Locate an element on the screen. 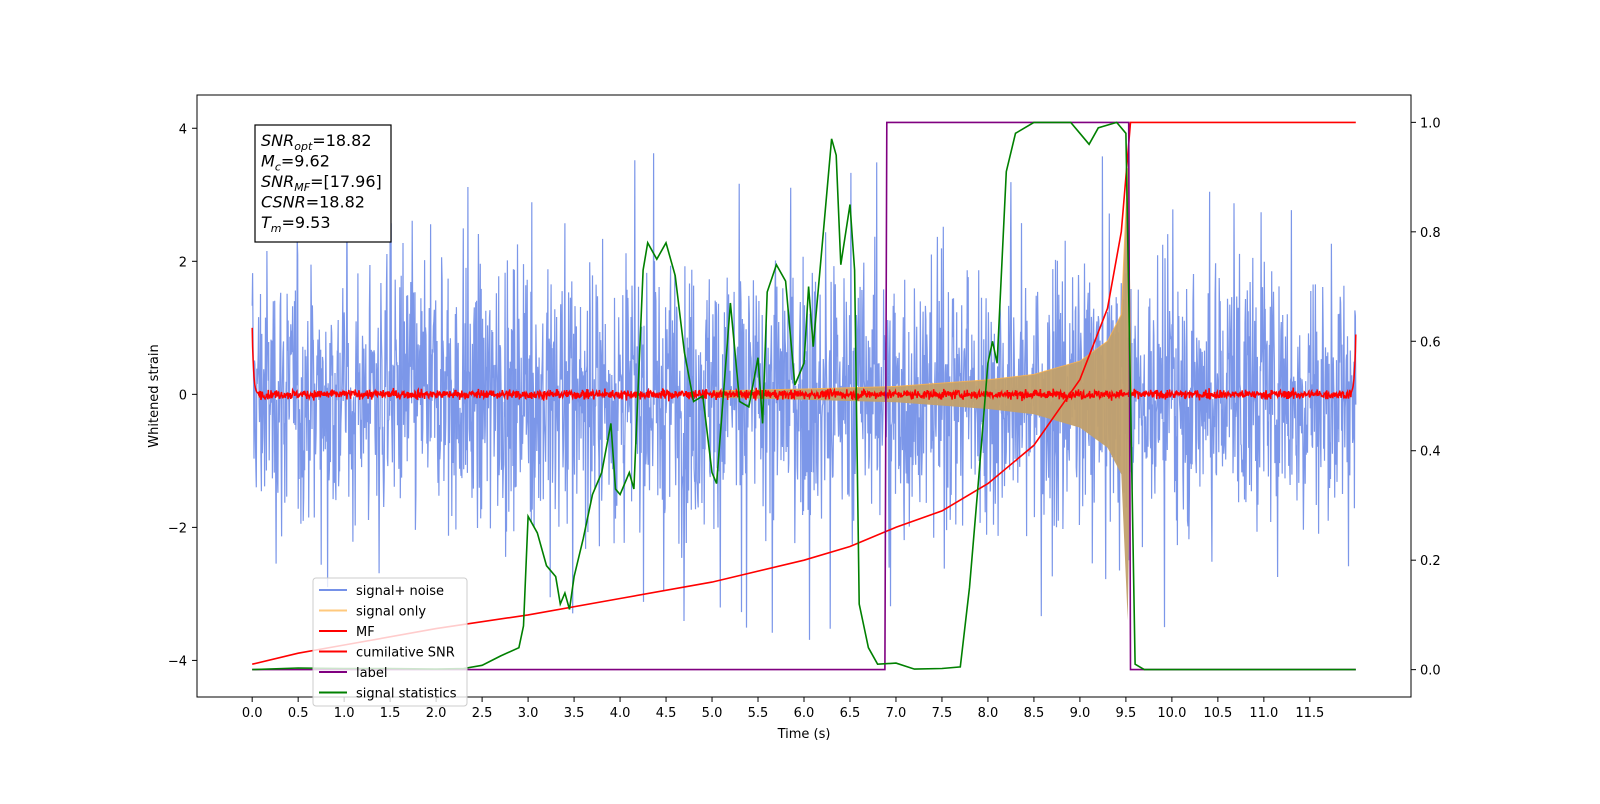 The image size is (1600, 804). mf-line is located at coordinates (804, 364).